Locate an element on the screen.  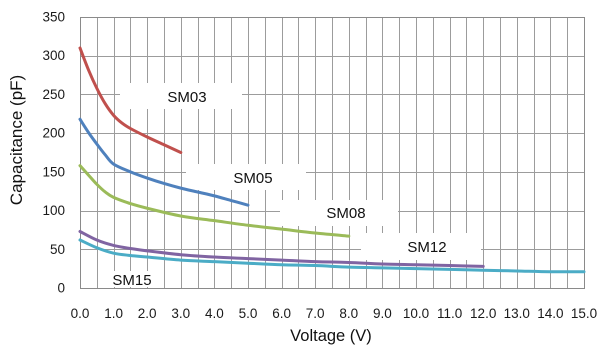
x-tick-label: 10.0 is located at coordinates (416, 313).